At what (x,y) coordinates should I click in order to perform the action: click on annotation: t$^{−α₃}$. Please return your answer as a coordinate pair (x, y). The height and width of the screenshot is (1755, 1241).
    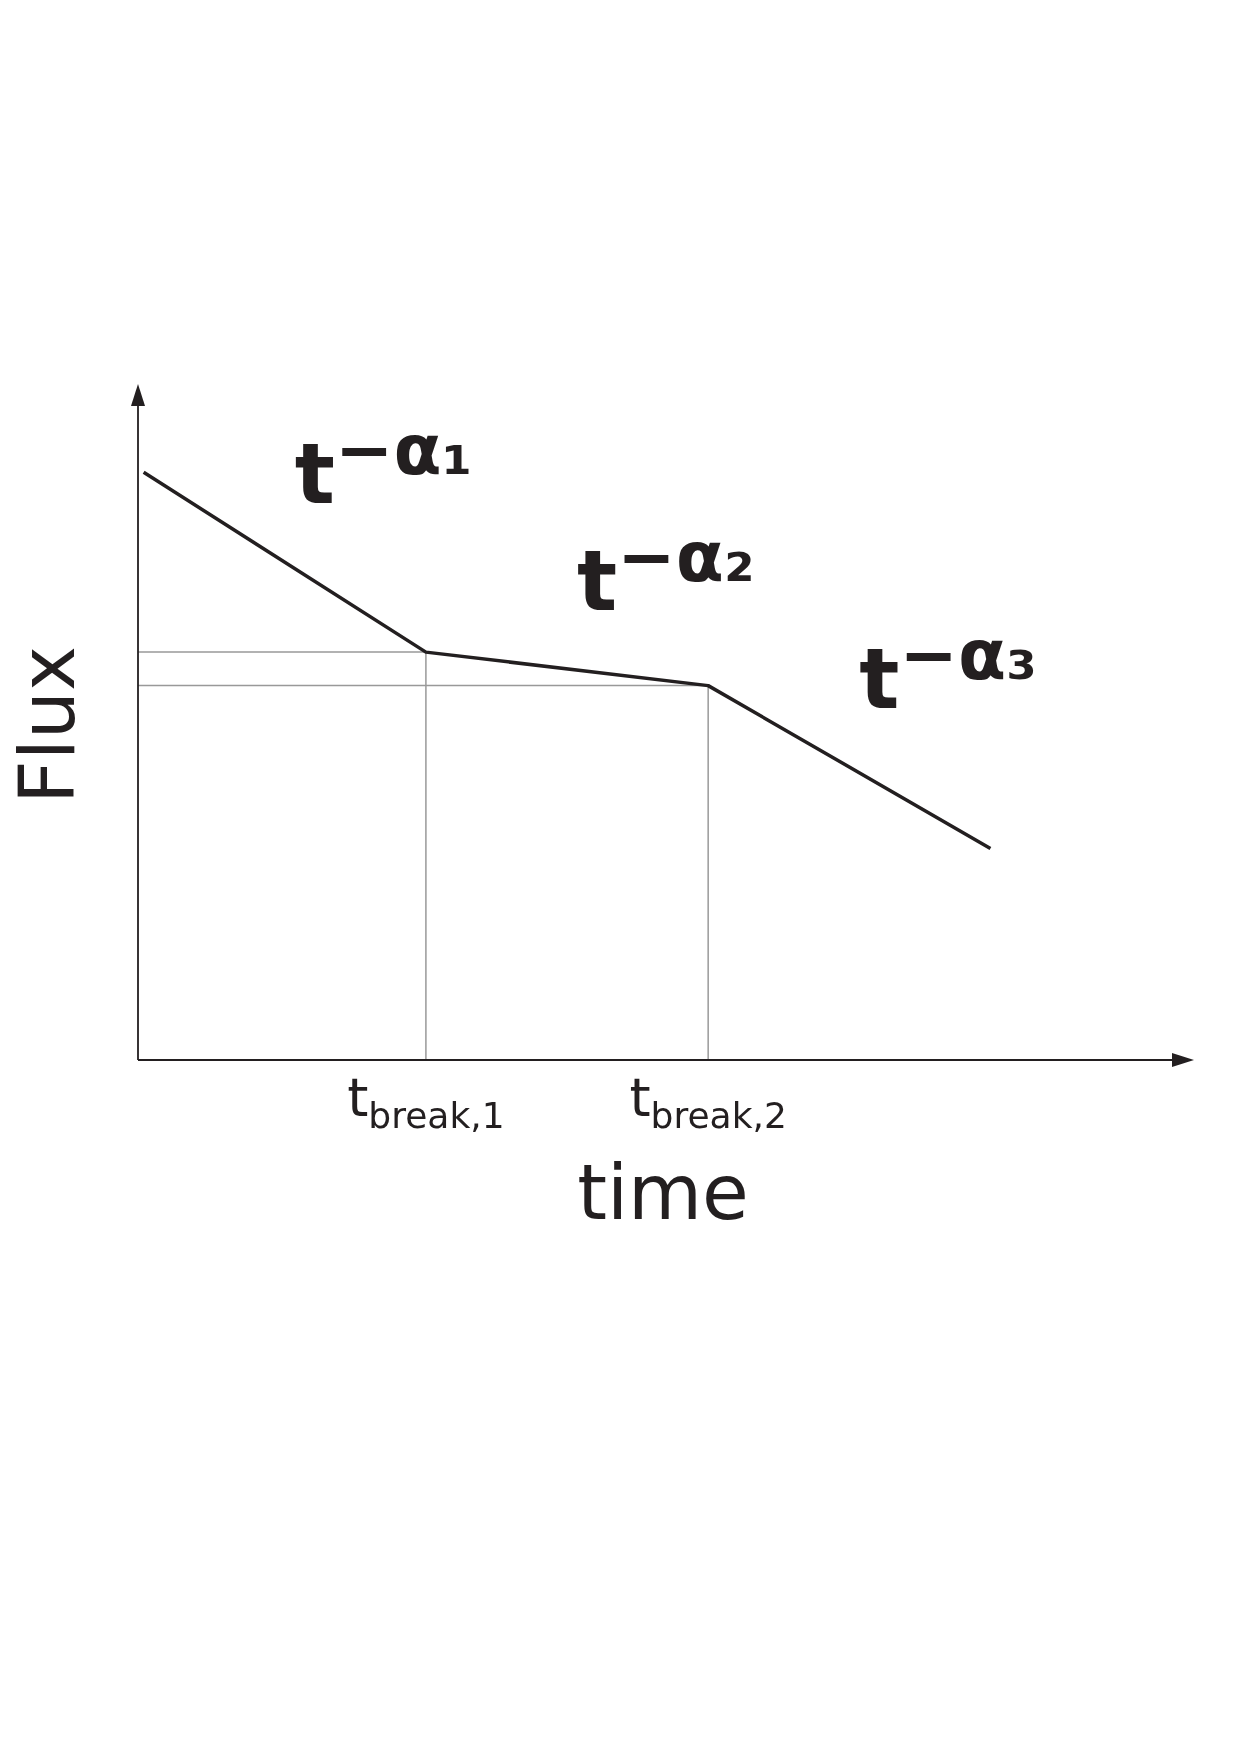
    Looking at the image, I should click on (948, 671).